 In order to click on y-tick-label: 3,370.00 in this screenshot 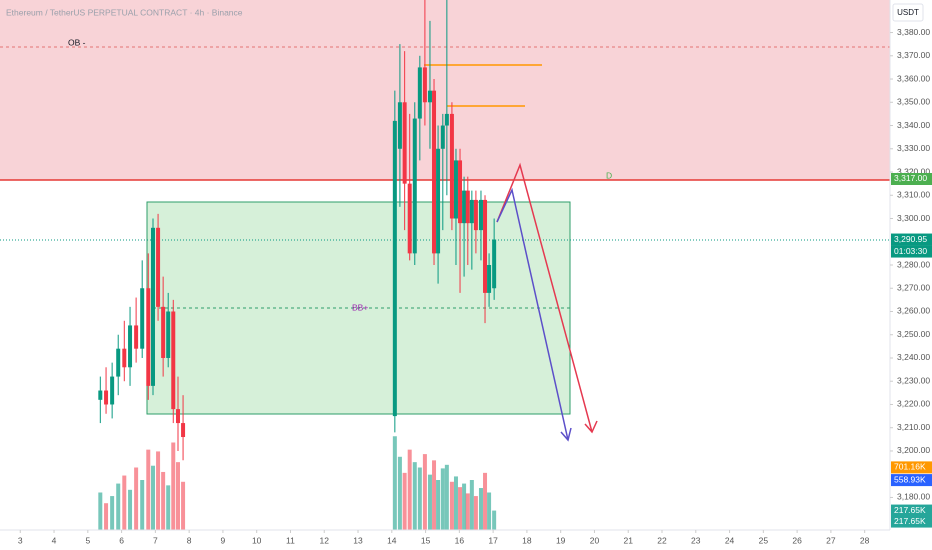, I will do `click(913, 55)`.